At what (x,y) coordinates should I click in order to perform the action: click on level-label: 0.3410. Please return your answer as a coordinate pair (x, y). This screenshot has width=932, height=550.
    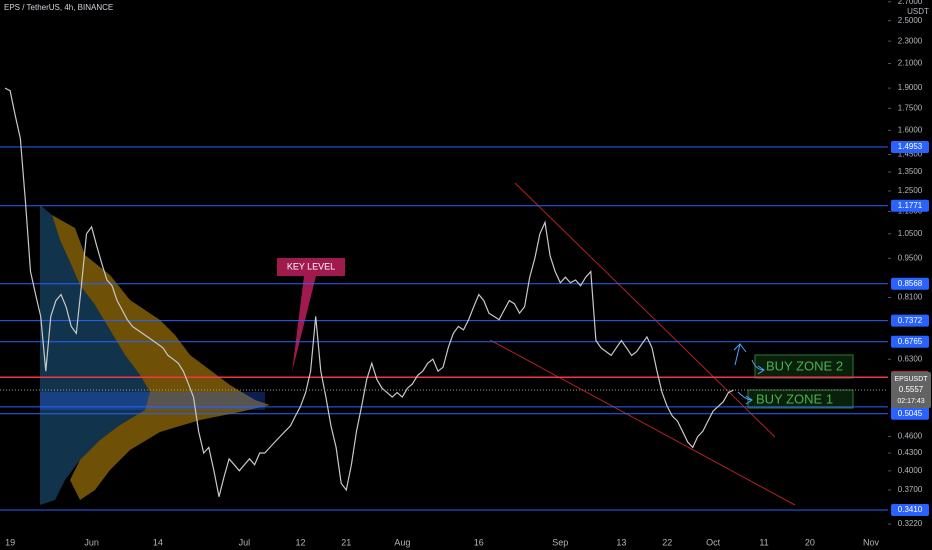
    Looking at the image, I should click on (910, 509).